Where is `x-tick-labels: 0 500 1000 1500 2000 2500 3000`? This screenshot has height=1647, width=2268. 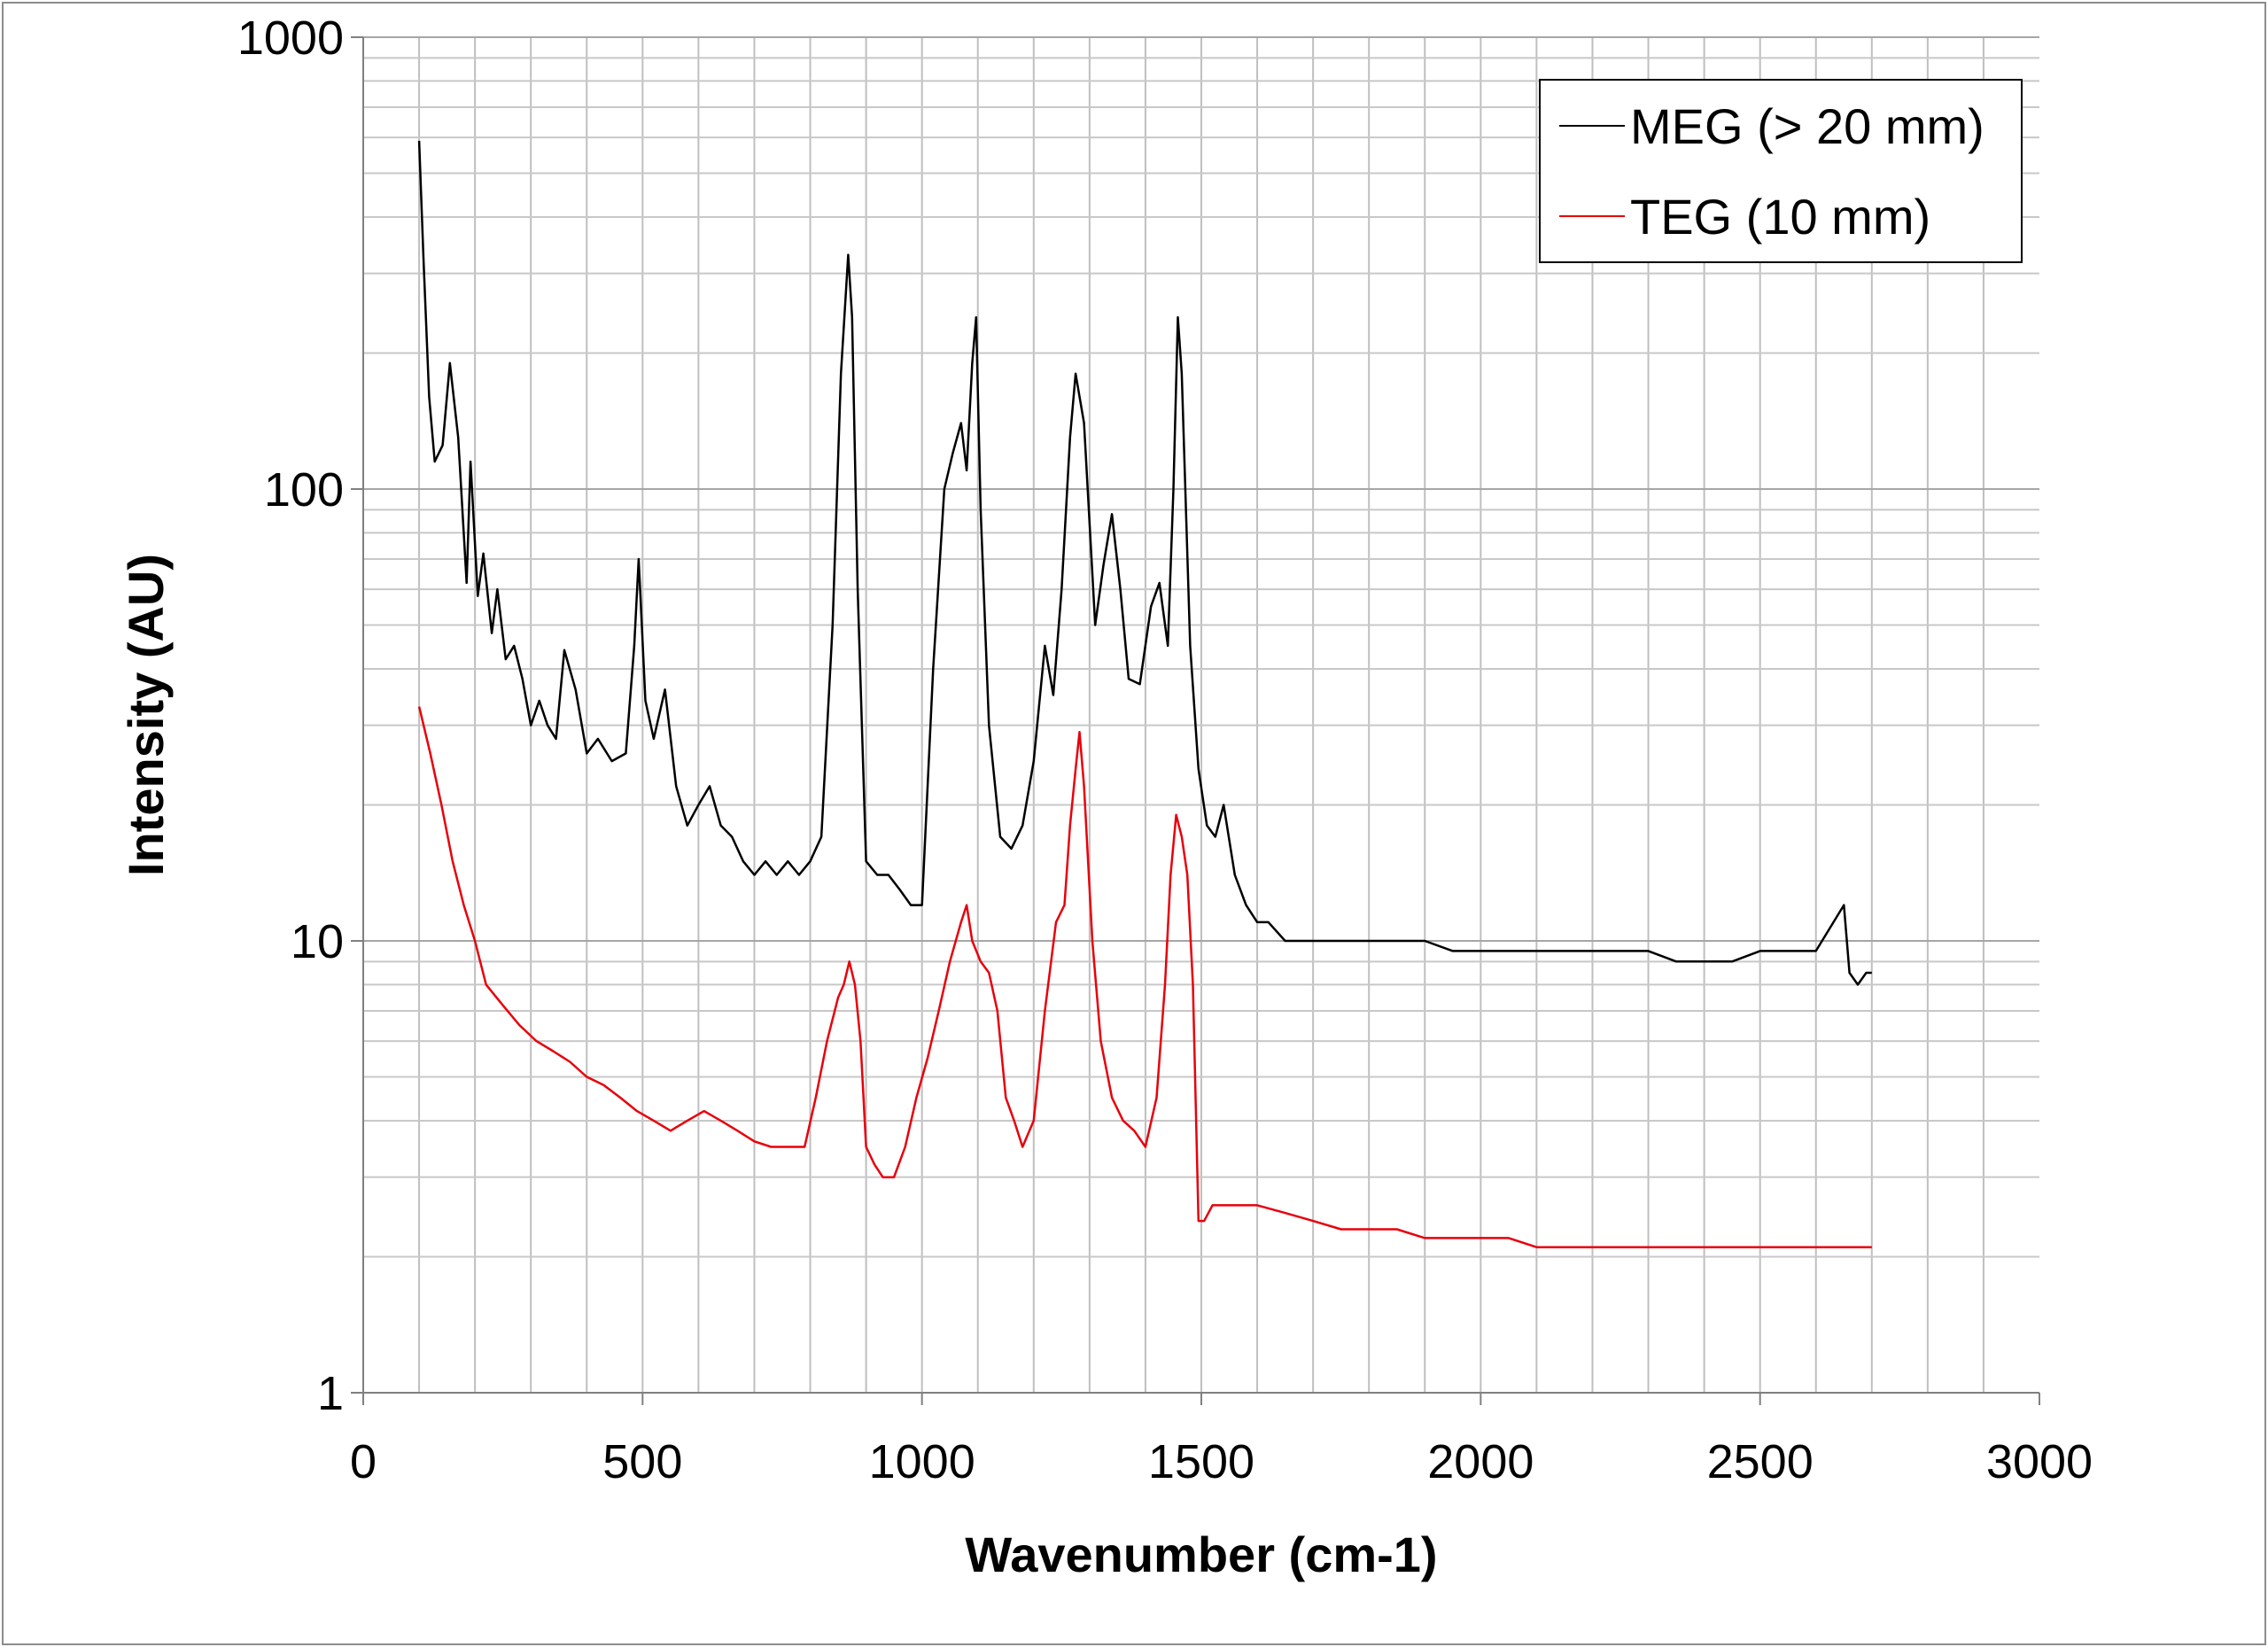 x-tick-labels: 0 500 1000 1500 2000 2500 3000 is located at coordinates (1221, 1461).